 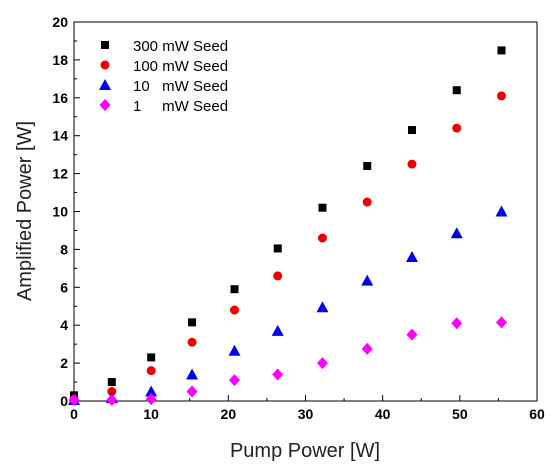 I want to click on y-axis-label: Amplified Power [W], so click(x=25, y=211).